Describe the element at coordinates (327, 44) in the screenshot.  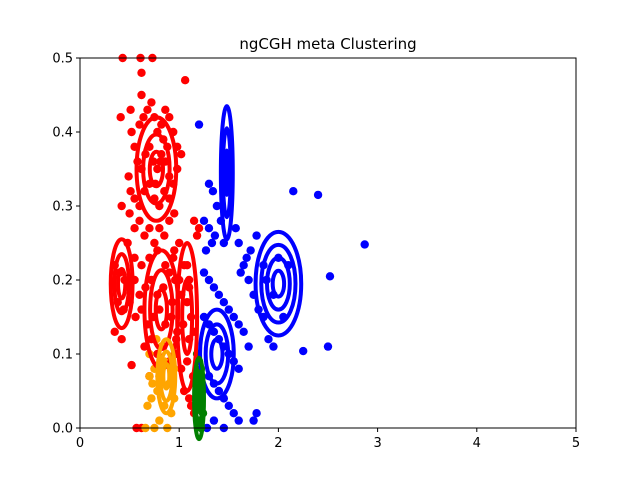
I see `chart-title: ngCGH meta Clustering` at that location.